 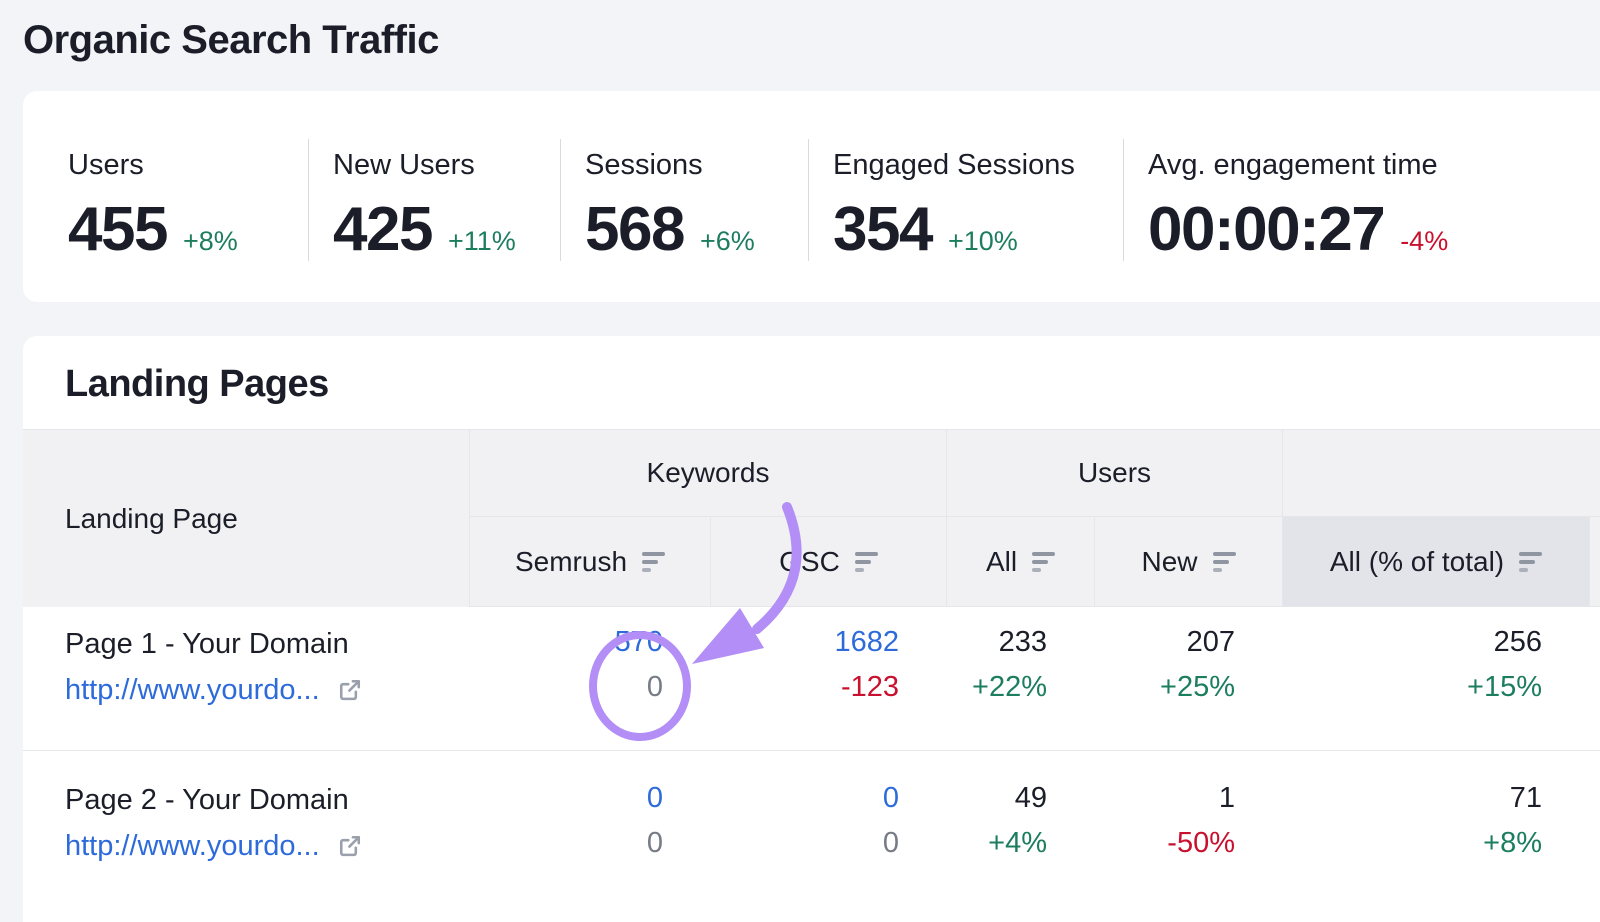 I want to click on column-header-users-new: New, so click(x=1189, y=562).